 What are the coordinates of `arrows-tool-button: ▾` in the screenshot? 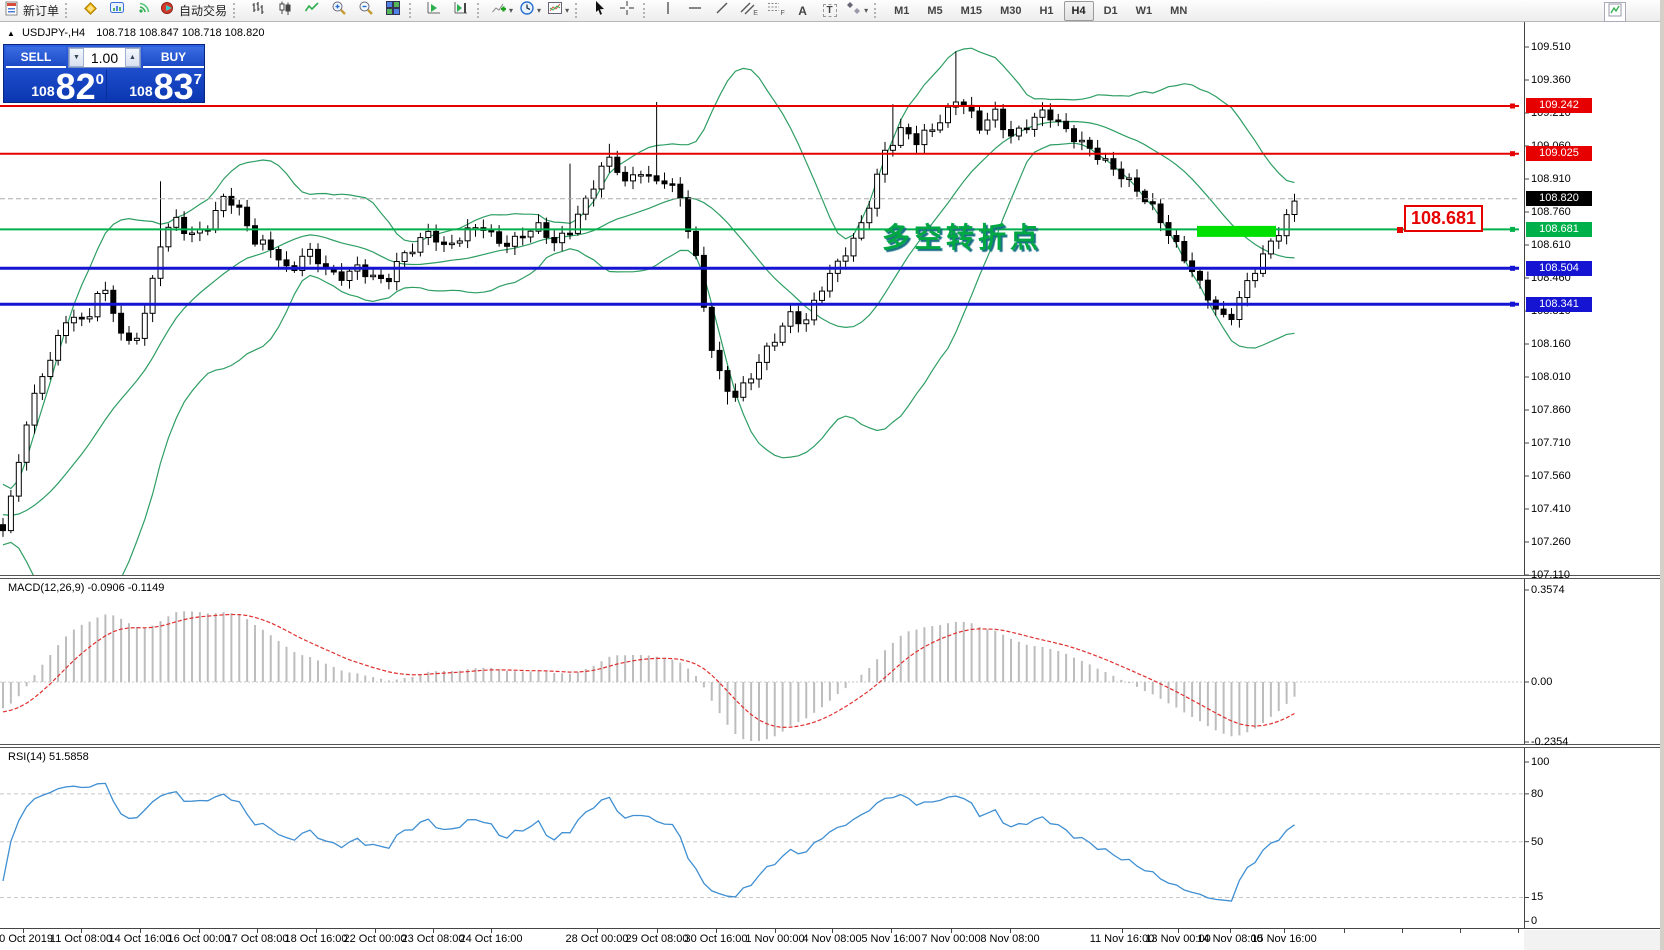 It's located at (857, 10).